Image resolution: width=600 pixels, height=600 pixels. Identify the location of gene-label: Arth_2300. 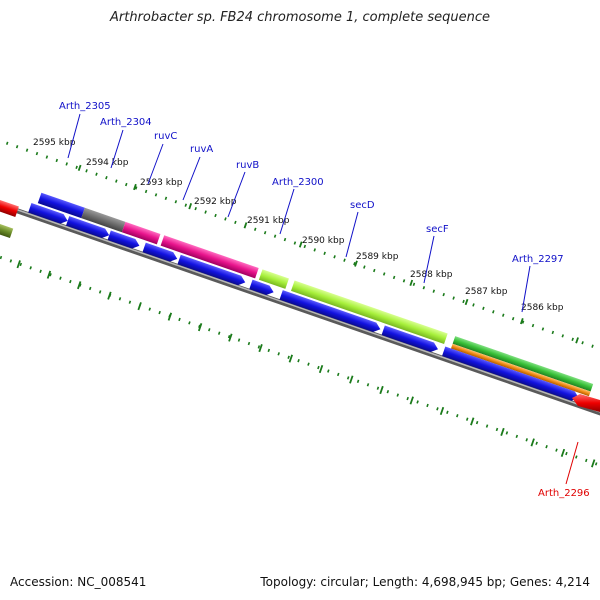
(298, 182).